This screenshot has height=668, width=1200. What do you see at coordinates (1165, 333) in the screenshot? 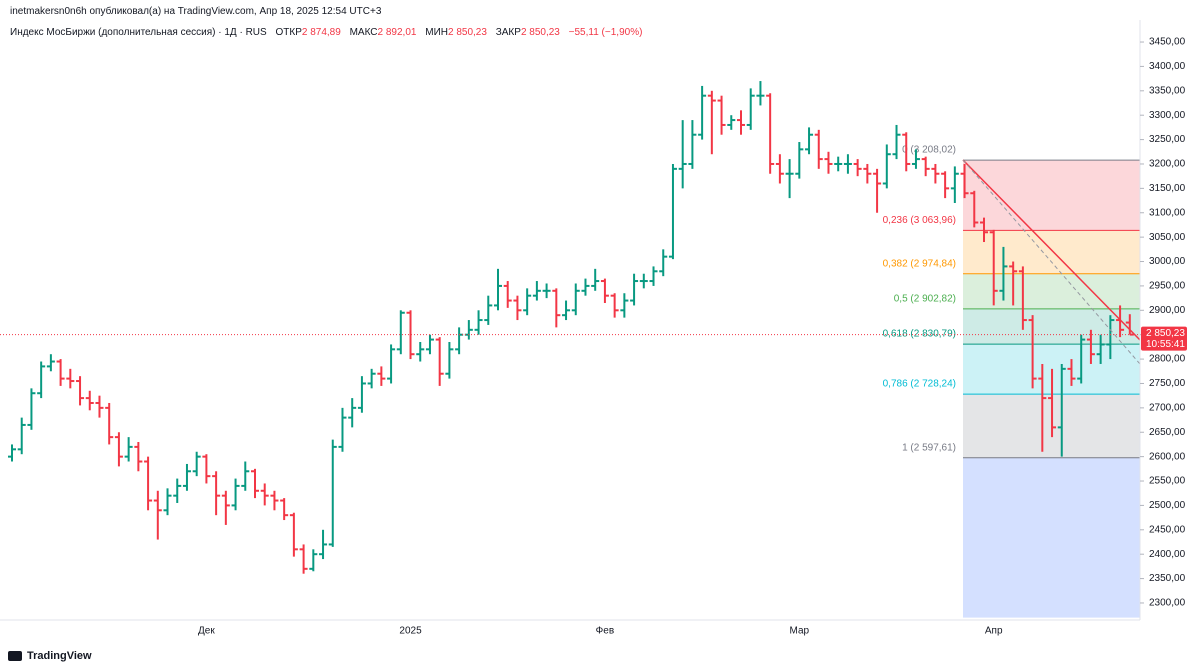
I see `last-price-label: 2 850,23` at bounding box center [1165, 333].